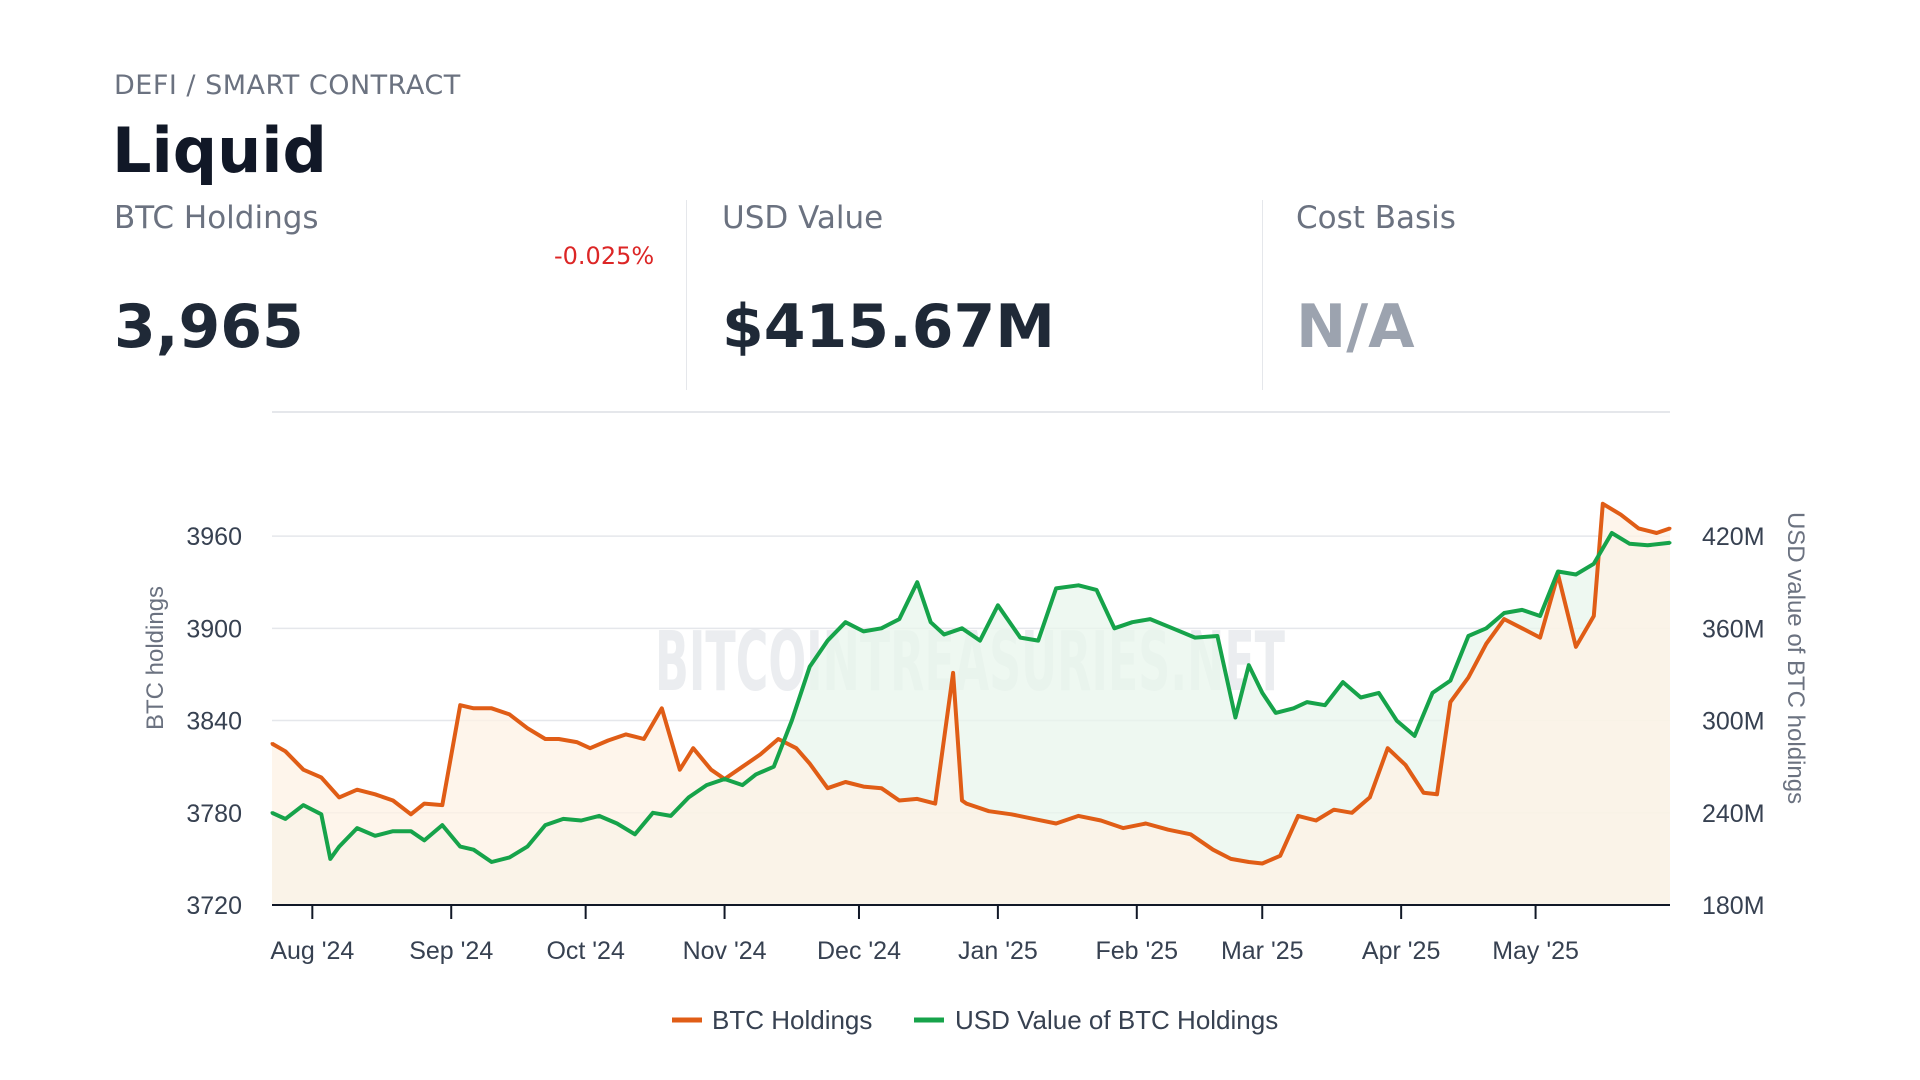  I want to click on x-tick-label: May '25, so click(1535, 951).